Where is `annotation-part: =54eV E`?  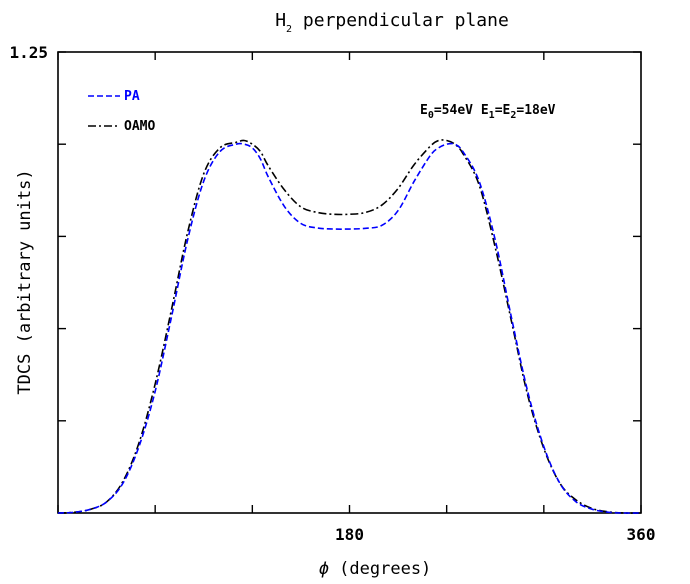
annotation-part: =54eV E is located at coordinates (461, 110).